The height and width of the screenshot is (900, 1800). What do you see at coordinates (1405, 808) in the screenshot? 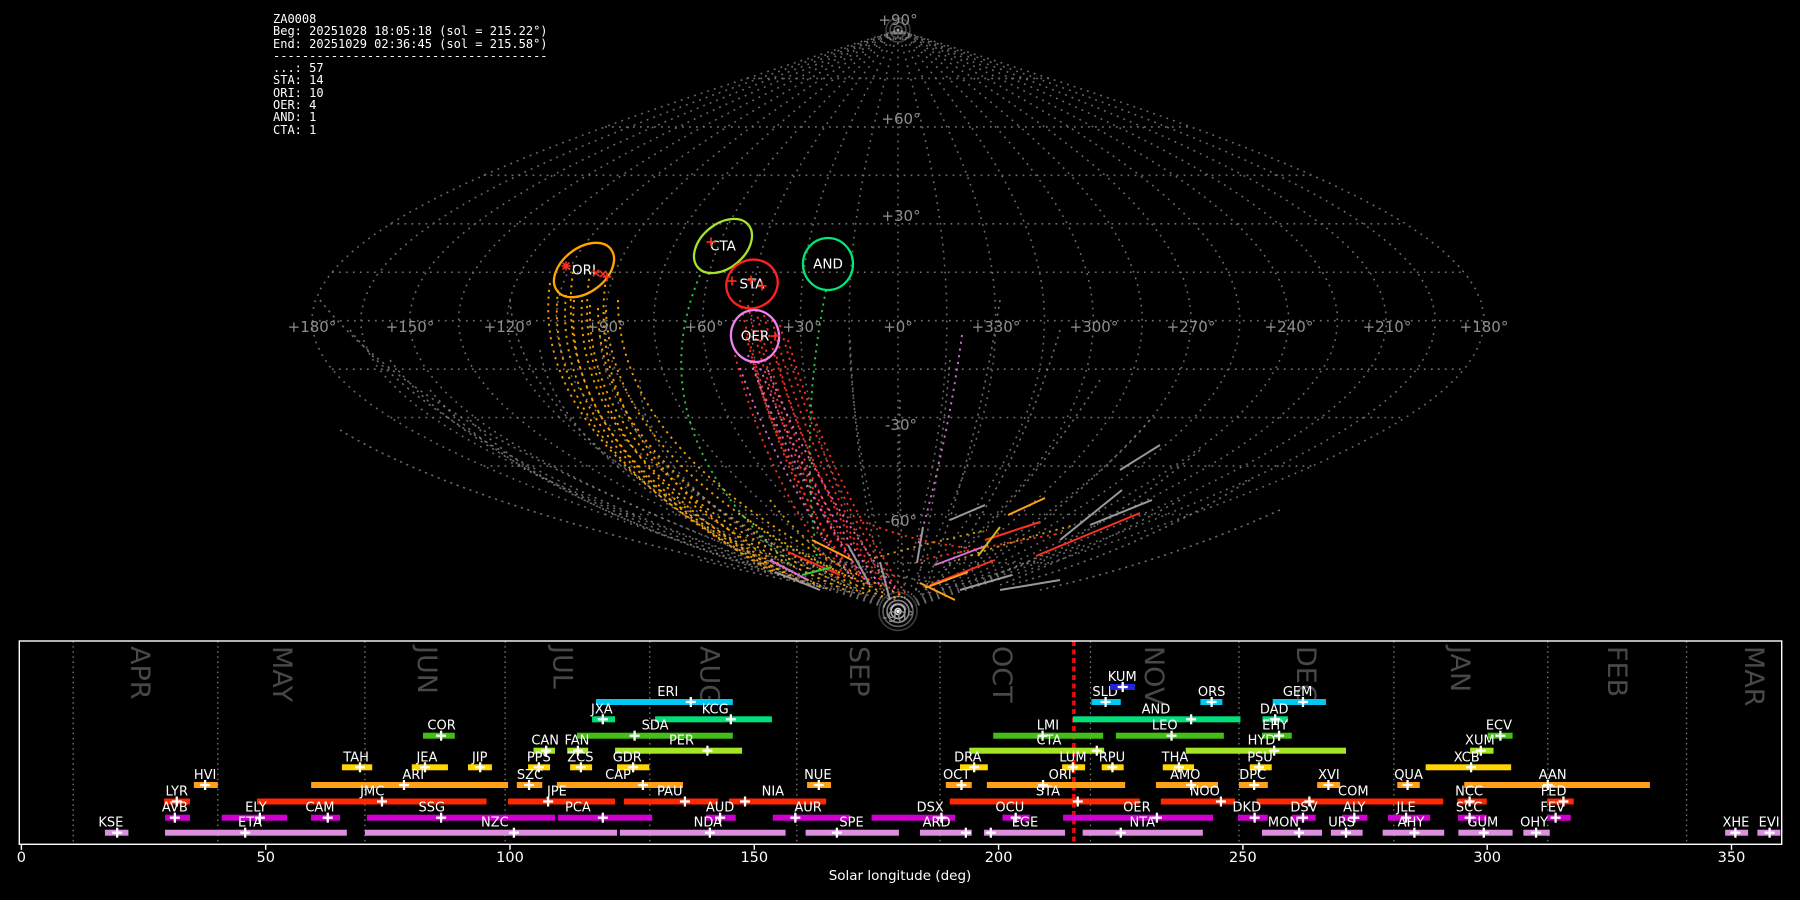
I see `shower-label-JLE: JLE` at bounding box center [1405, 808].